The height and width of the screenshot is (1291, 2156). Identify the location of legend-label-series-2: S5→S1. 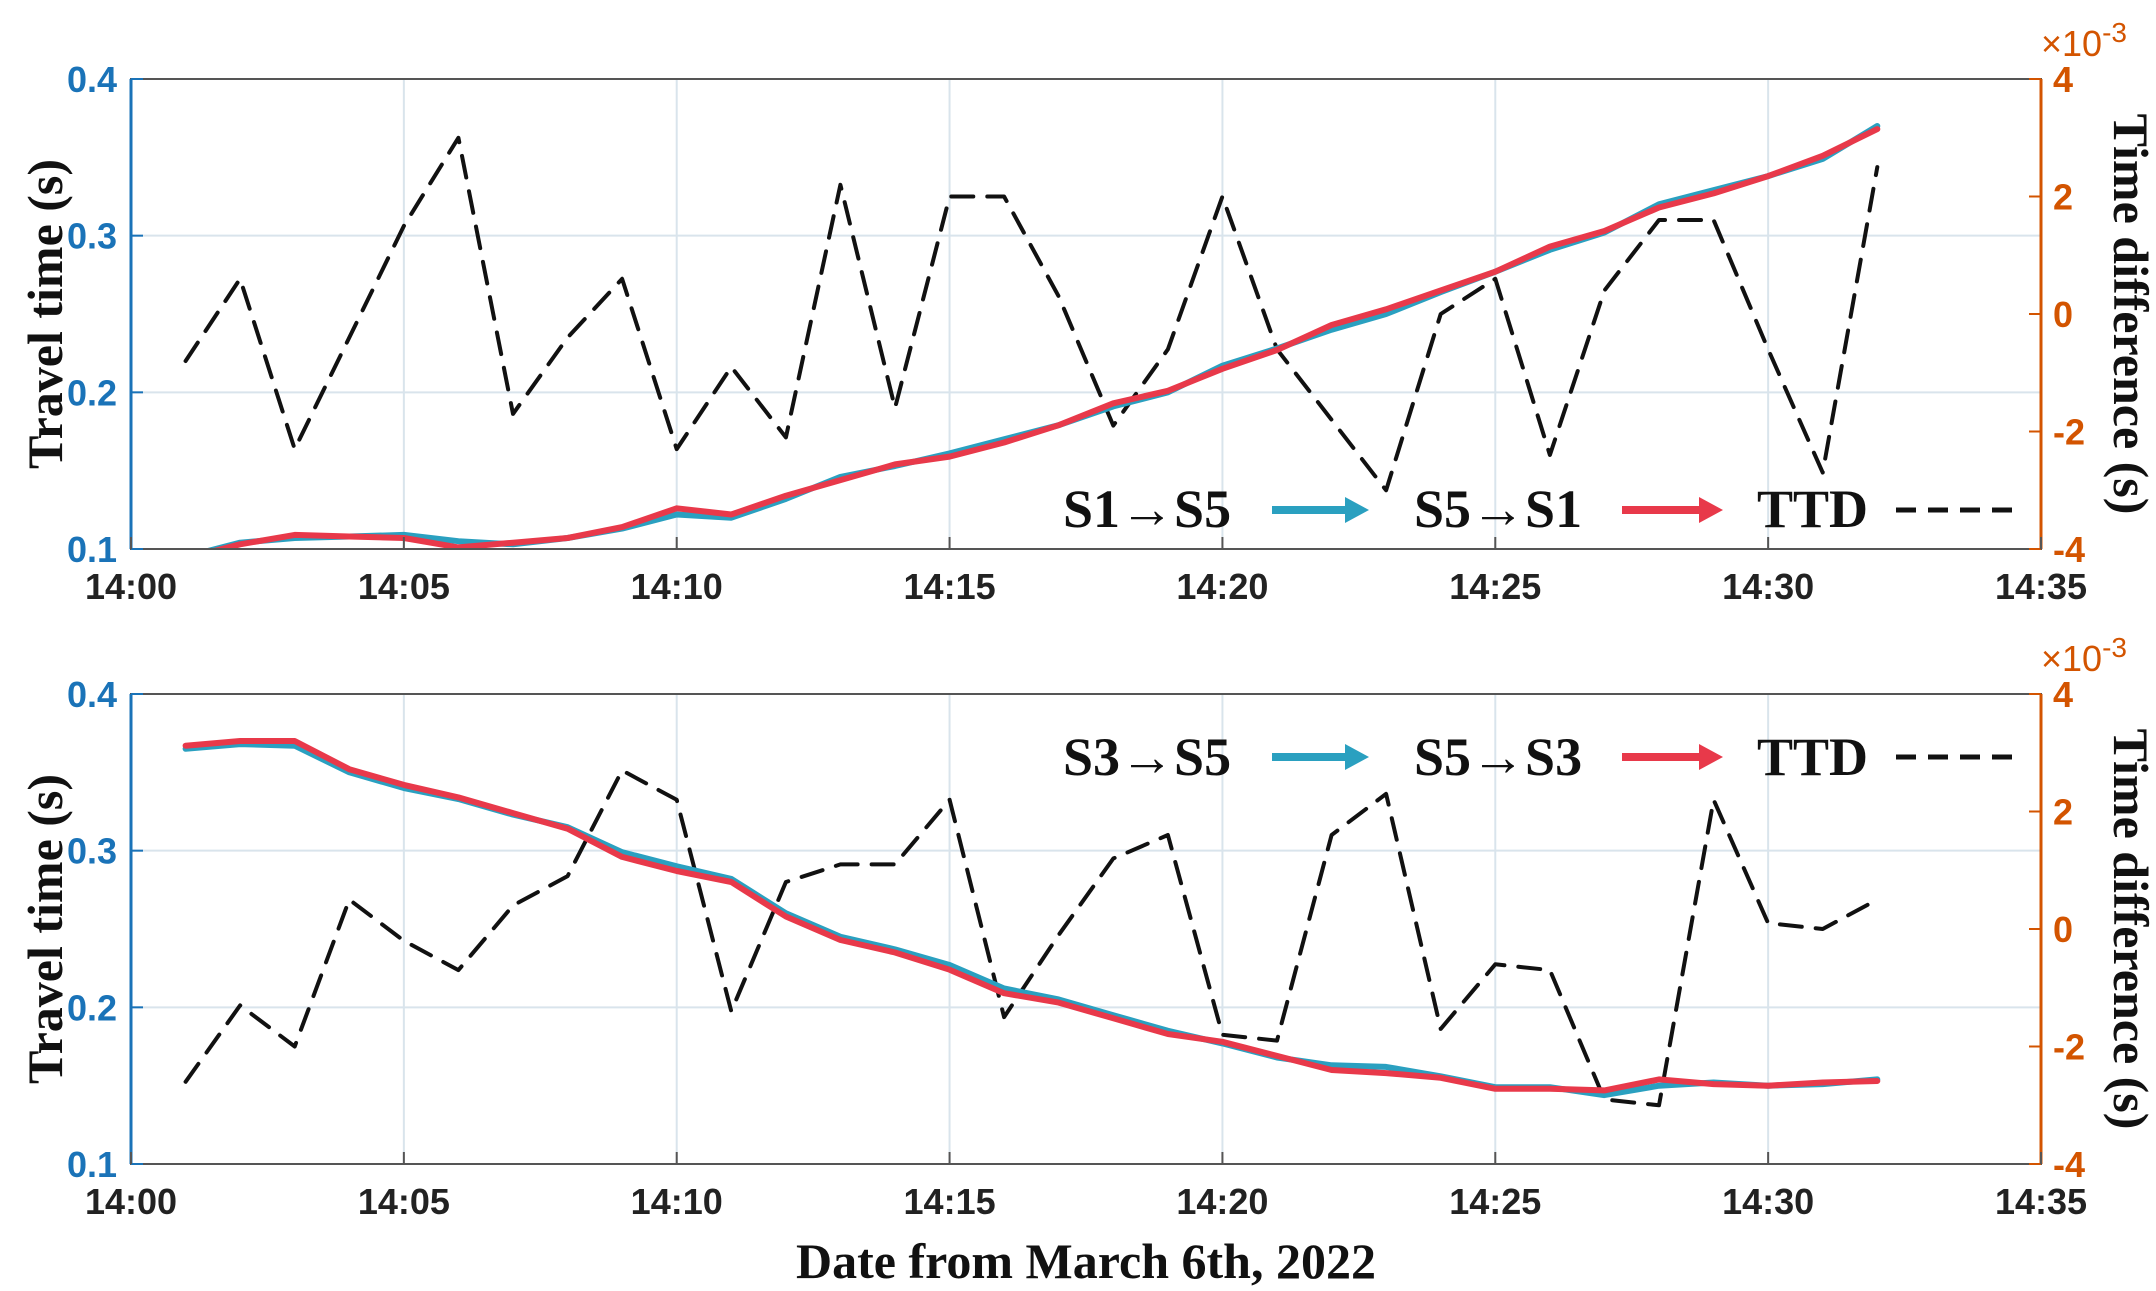
(1498, 509).